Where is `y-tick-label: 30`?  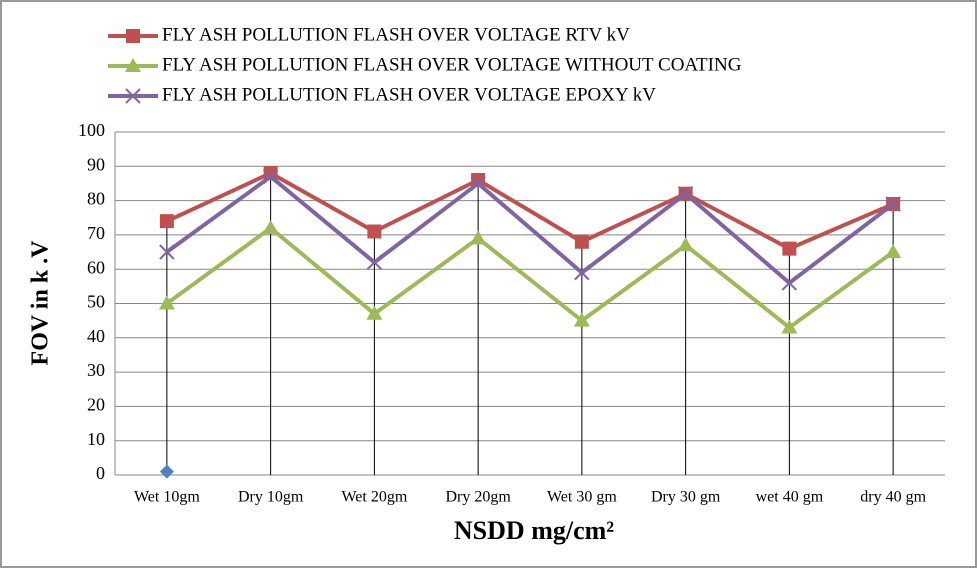
y-tick-label: 30 is located at coordinates (96, 370).